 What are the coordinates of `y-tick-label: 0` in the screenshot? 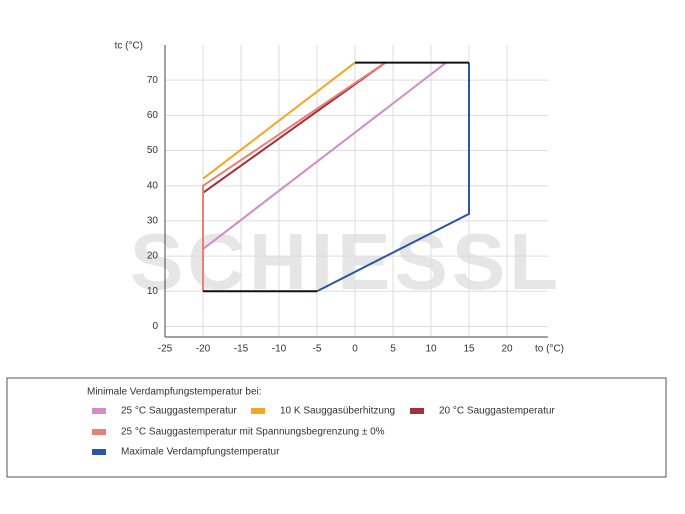 It's located at (155, 326).